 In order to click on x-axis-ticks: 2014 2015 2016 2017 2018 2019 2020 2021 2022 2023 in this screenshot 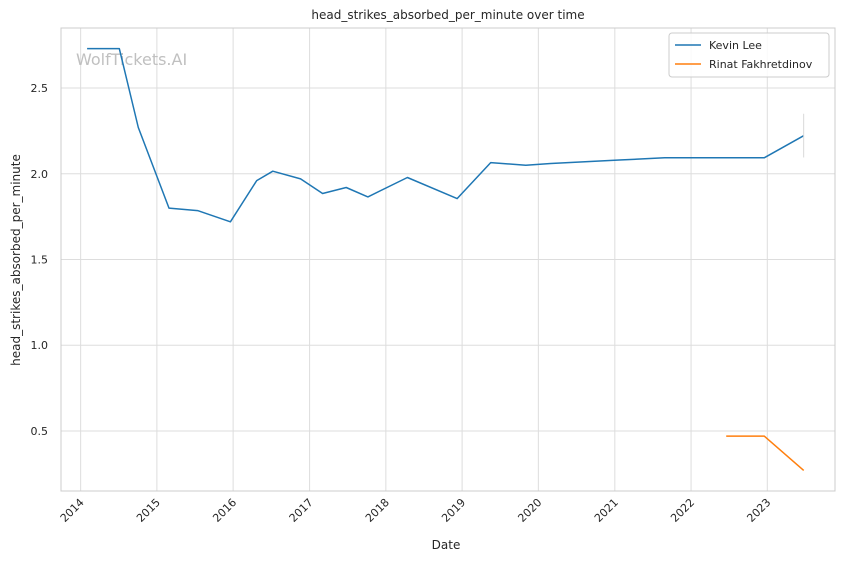, I will do `click(416, 510)`.